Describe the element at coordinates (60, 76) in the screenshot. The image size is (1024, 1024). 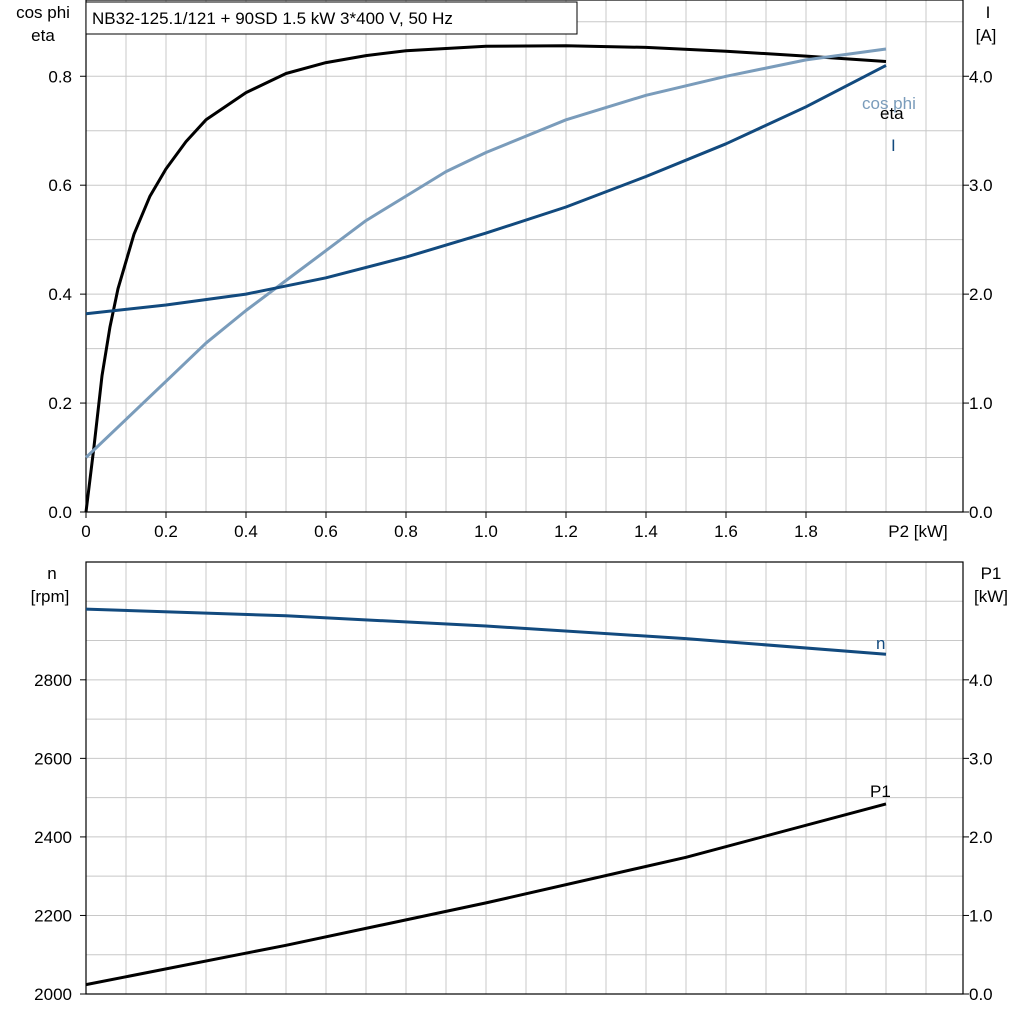
I see `top-left-tick-label: 0.8` at that location.